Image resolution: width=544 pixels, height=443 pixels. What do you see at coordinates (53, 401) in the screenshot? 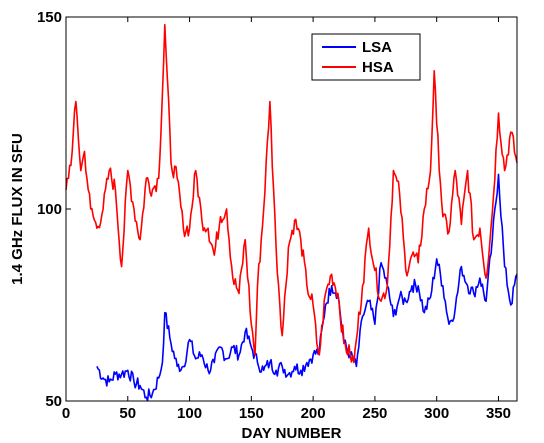
I see `y-tick-label: 50` at bounding box center [53, 401].